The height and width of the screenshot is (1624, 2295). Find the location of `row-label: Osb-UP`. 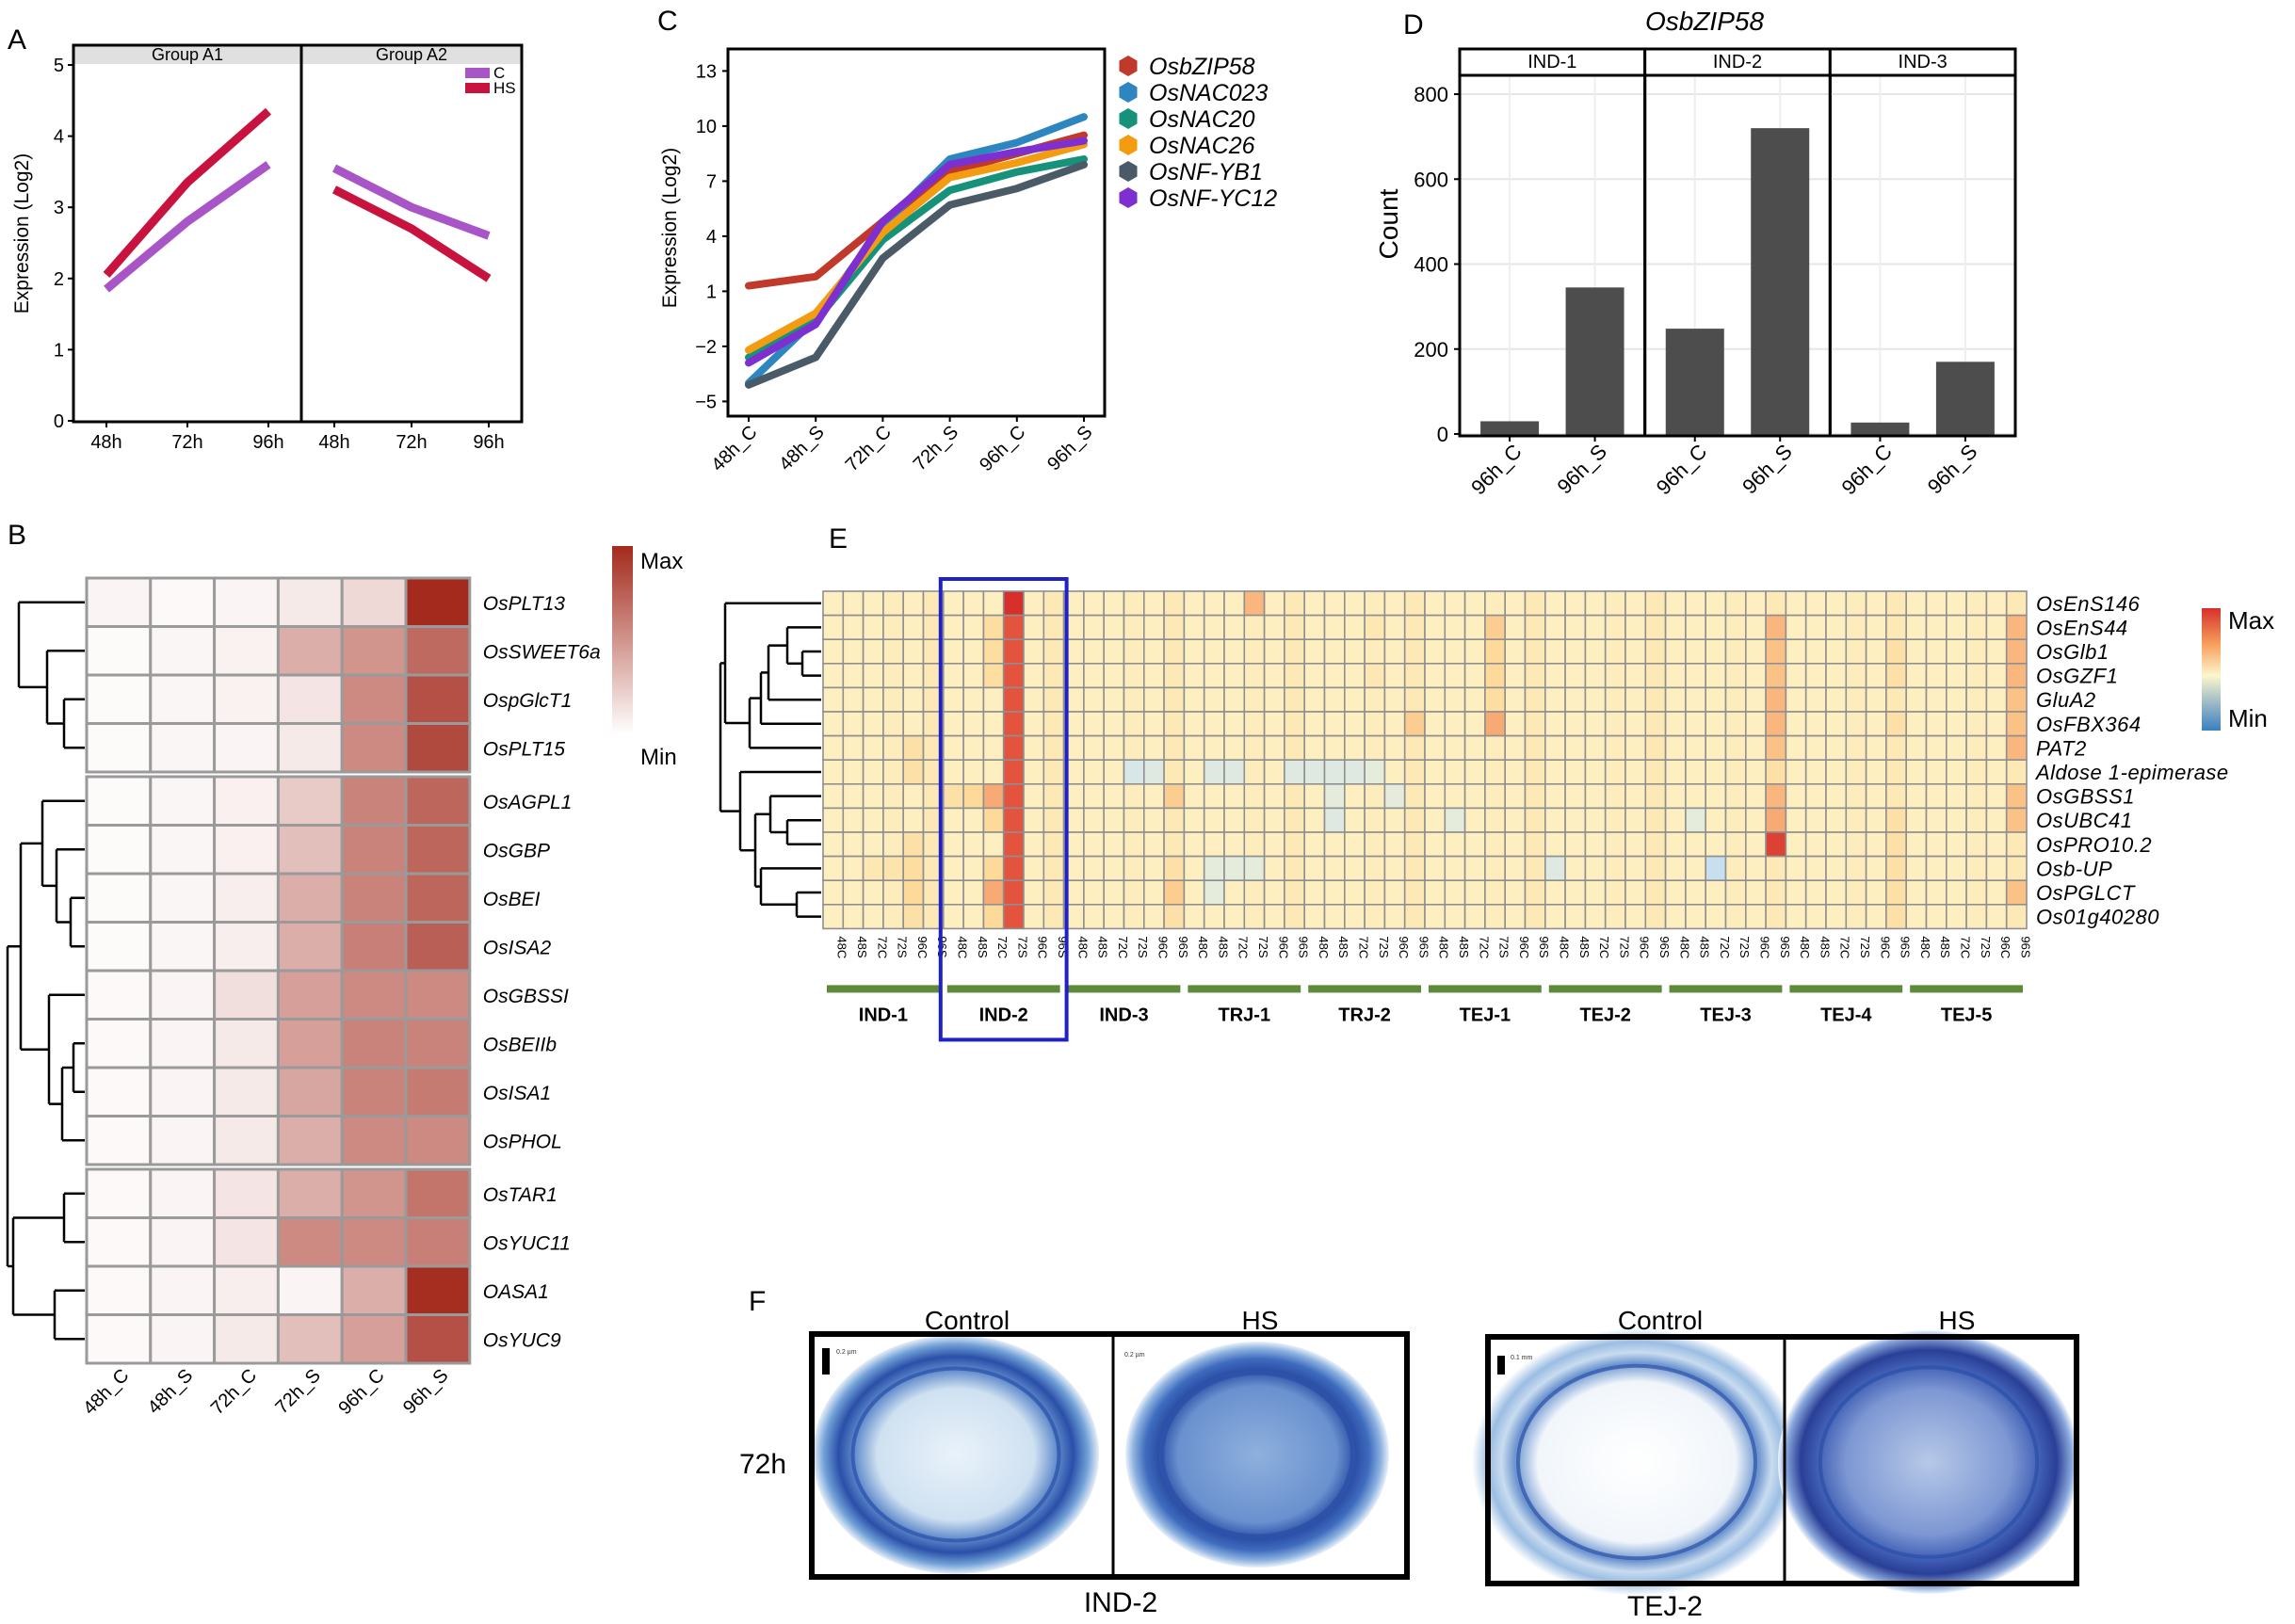

row-label: Osb-UP is located at coordinates (2074, 868).